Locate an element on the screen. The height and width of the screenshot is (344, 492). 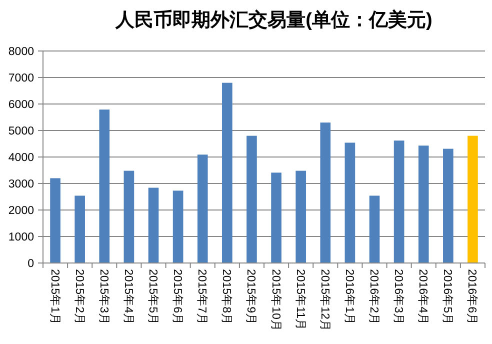
x-tick-label: 2015年11月 is located at coordinates (300, 300).